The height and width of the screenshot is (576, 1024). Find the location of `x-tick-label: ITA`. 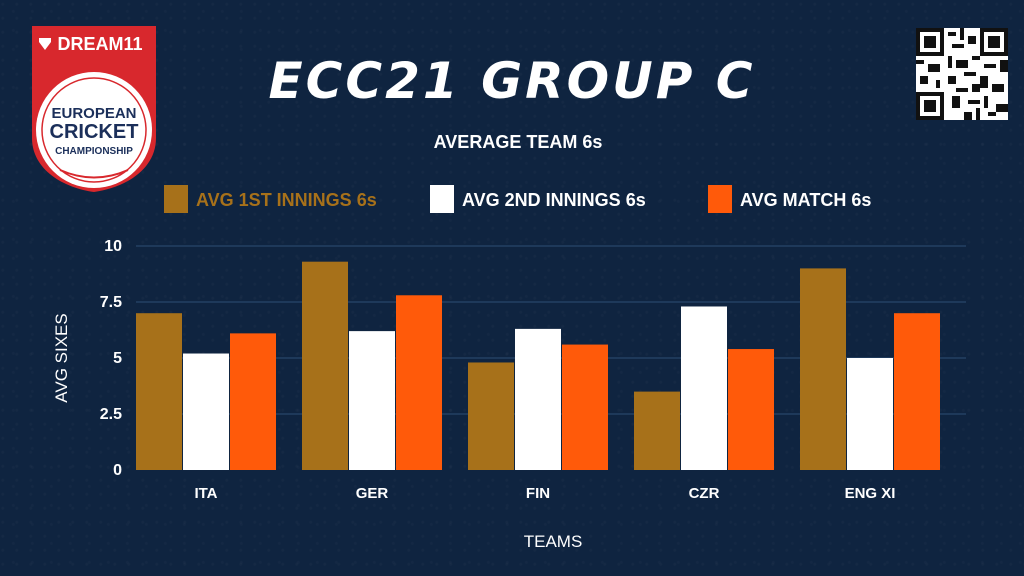

x-tick-label: ITA is located at coordinates (205, 493).